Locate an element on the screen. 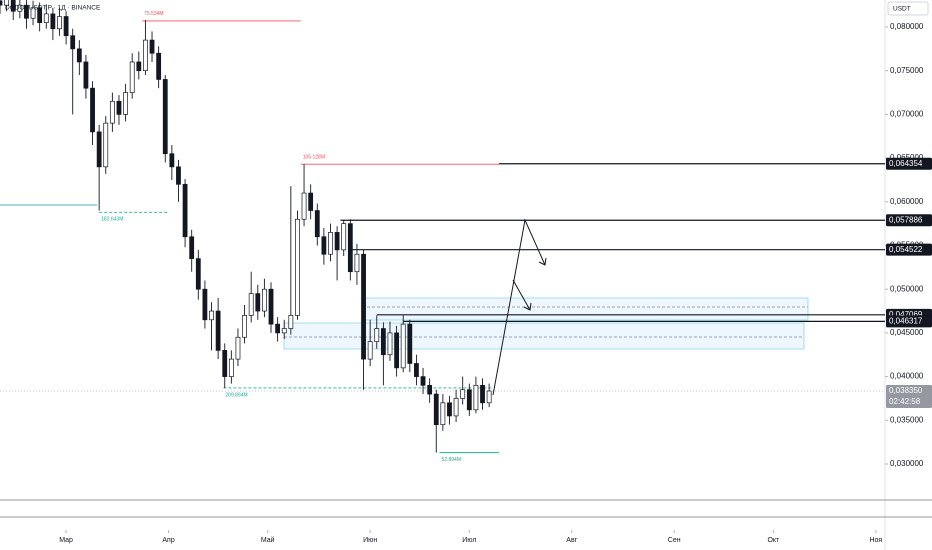 This screenshot has height=550, width=932. arrow is located at coordinates (521, 295).